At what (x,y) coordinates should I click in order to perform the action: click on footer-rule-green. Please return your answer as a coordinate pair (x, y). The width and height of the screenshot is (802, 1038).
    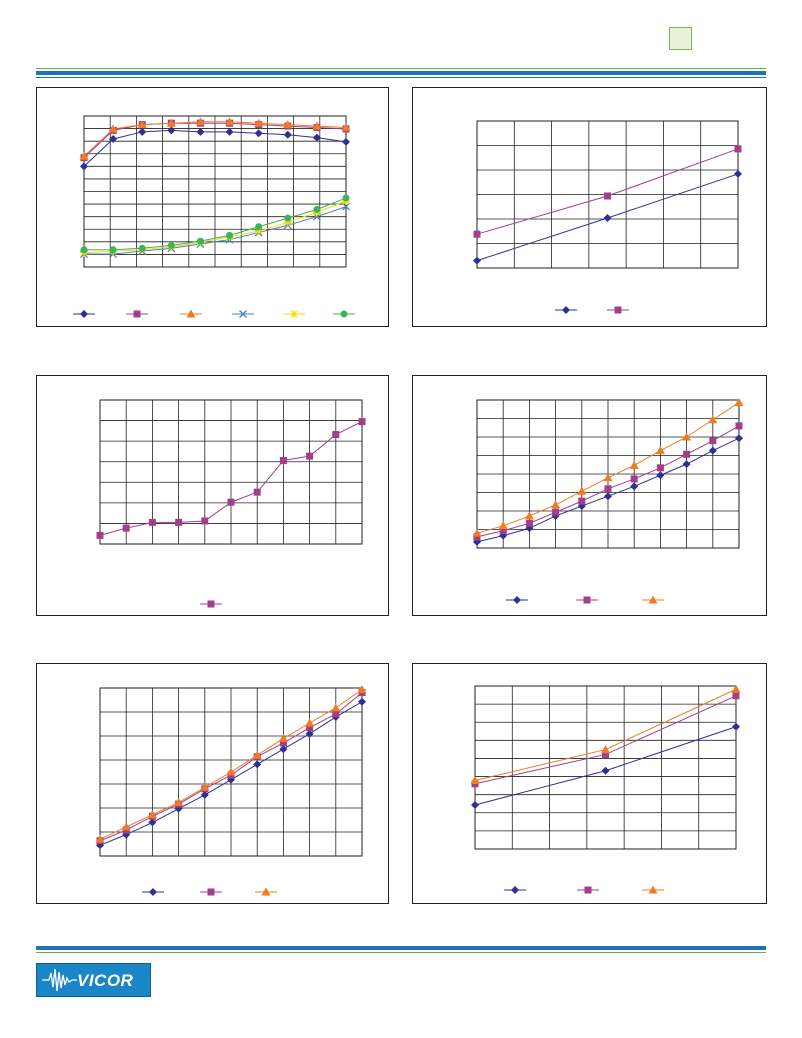
    Looking at the image, I should click on (401, 952).